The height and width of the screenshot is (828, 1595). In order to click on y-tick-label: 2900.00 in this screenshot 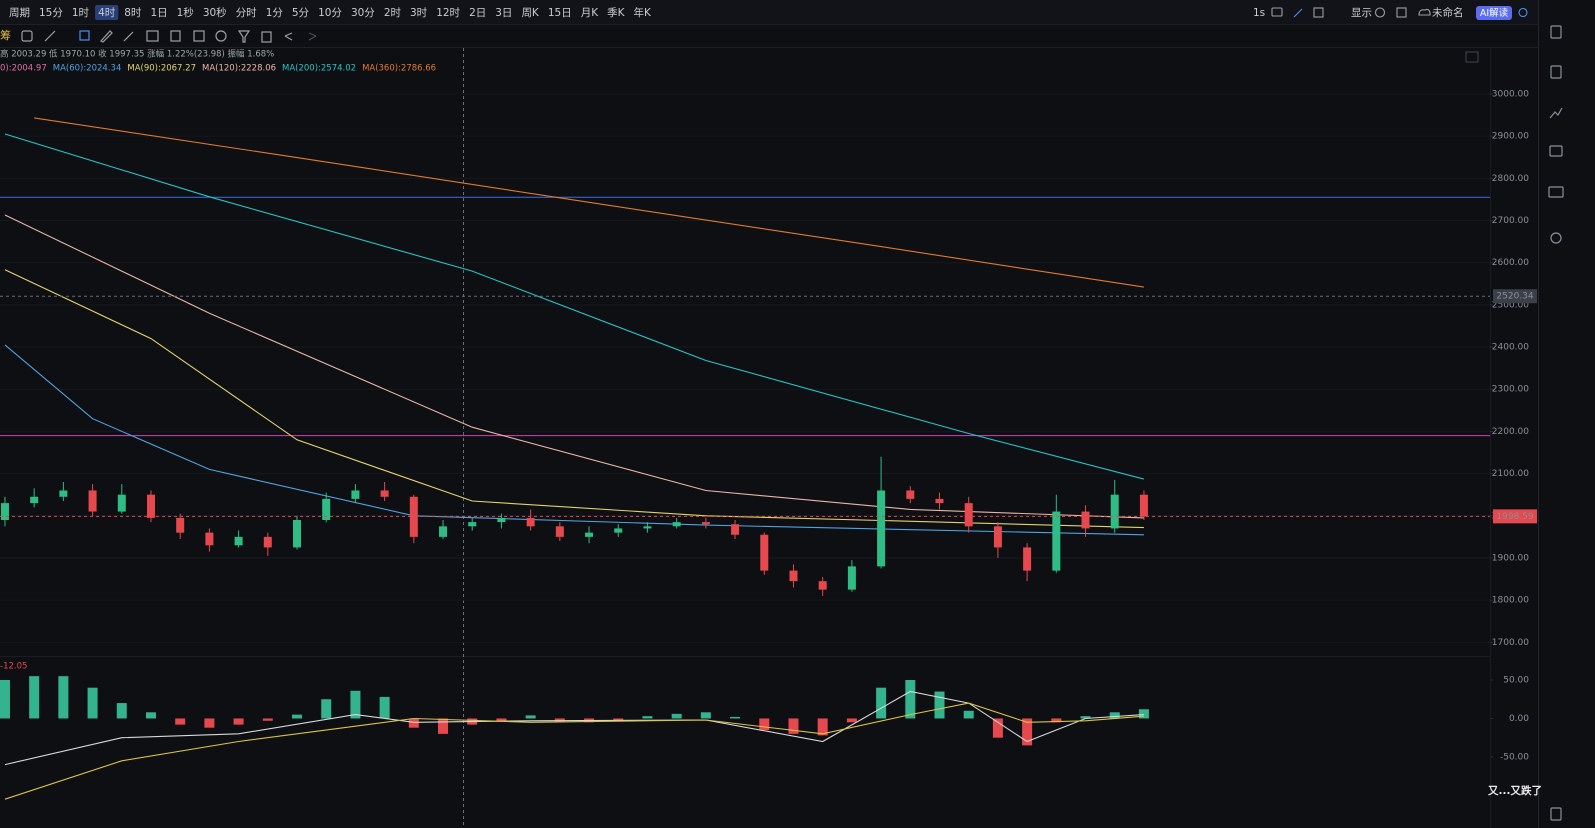, I will do `click(1510, 137)`.